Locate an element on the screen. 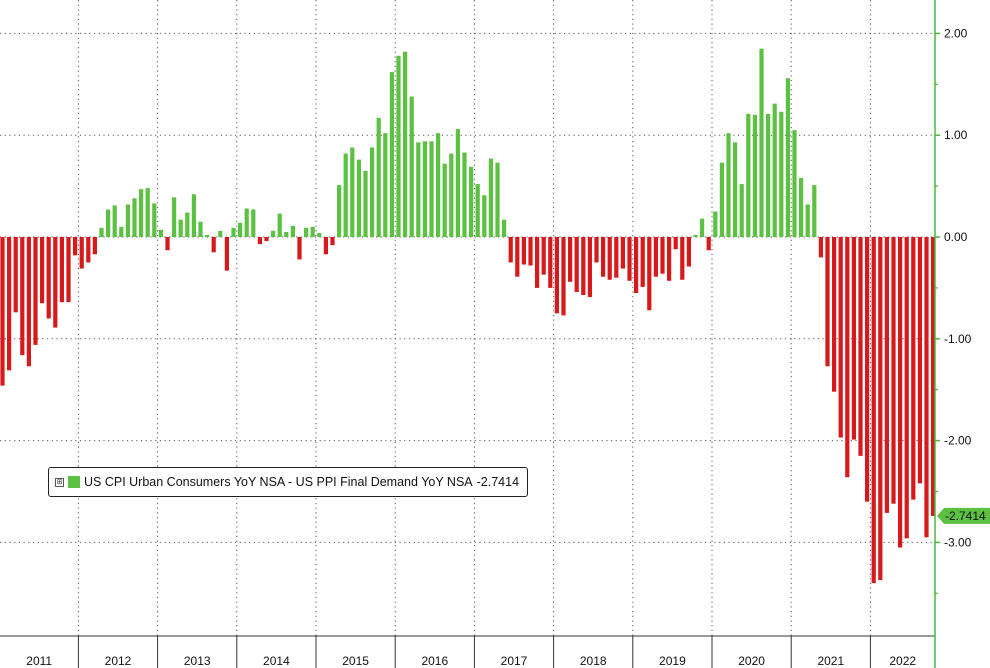  last-value-tag is located at coordinates (963, 515).